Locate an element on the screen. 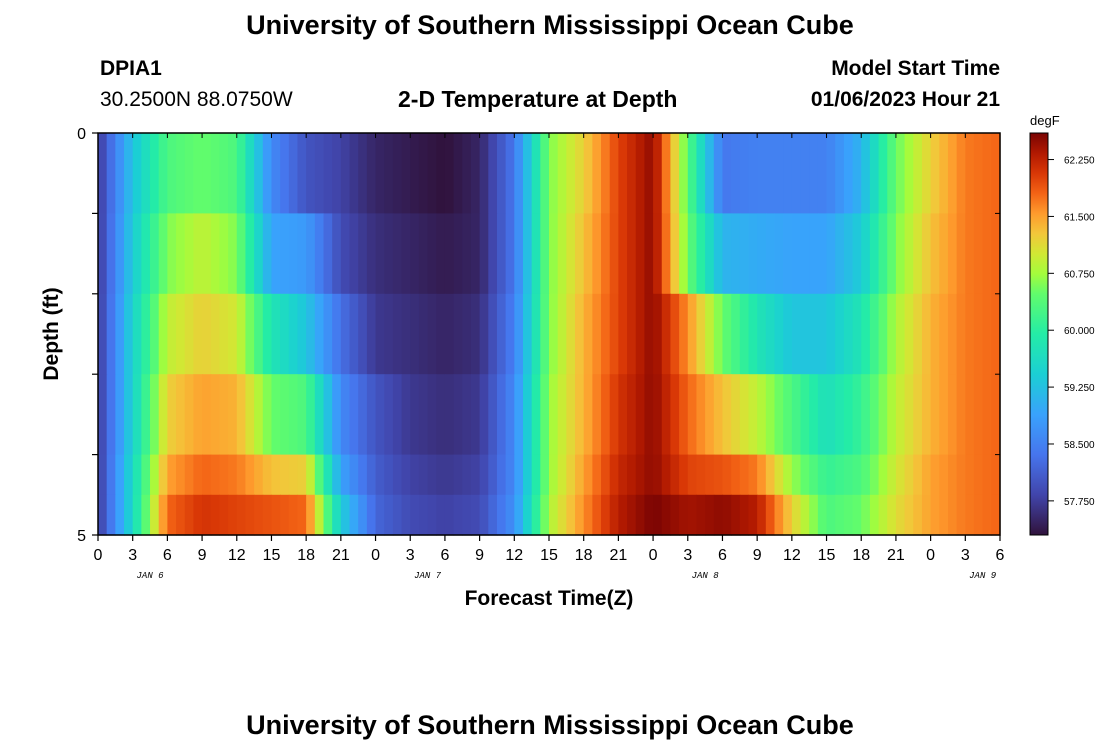 The height and width of the screenshot is (750, 1100). colorbar-tick-label: 60.750 is located at coordinates (1079, 274).